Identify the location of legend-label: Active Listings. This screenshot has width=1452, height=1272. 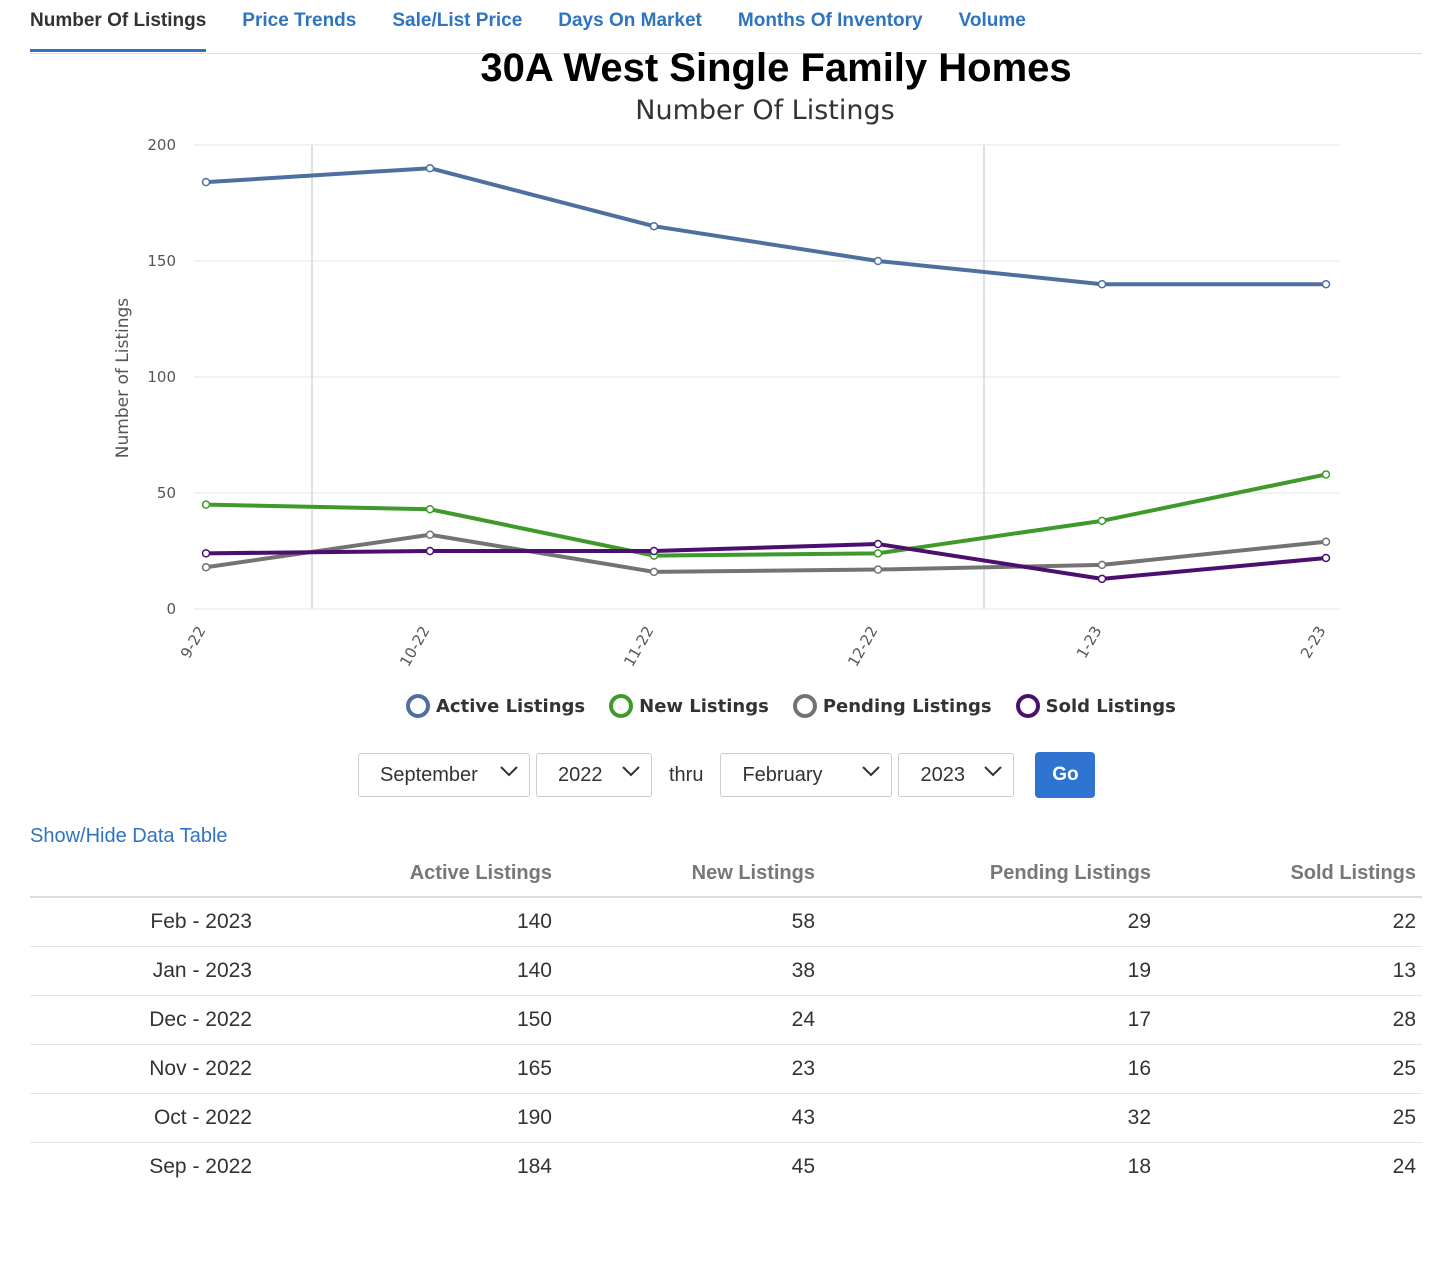
(511, 706).